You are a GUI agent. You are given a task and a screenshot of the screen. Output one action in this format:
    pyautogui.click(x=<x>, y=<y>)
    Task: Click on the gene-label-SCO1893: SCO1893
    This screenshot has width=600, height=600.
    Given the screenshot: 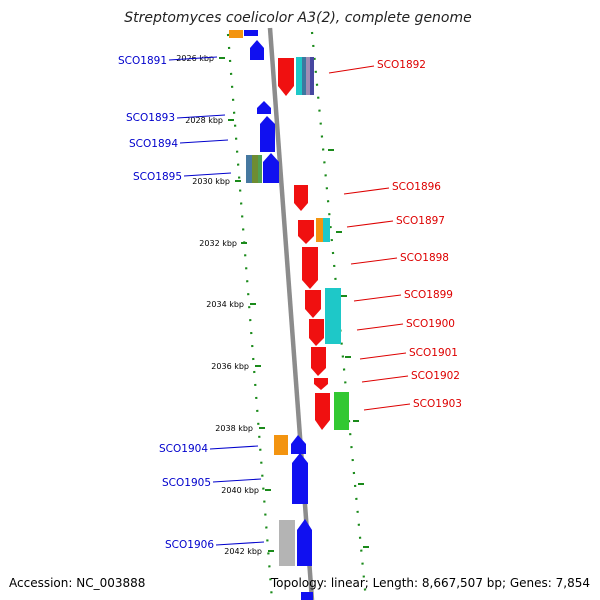 What is the action you would take?
    pyautogui.click(x=150, y=118)
    